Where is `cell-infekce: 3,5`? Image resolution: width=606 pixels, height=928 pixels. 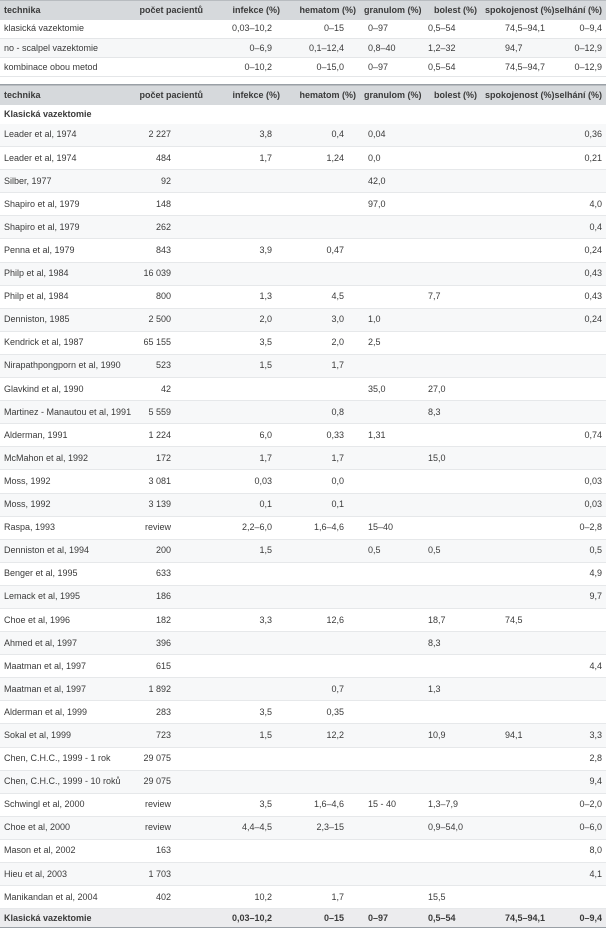
cell-infekce: 3,5 is located at coordinates (245, 712).